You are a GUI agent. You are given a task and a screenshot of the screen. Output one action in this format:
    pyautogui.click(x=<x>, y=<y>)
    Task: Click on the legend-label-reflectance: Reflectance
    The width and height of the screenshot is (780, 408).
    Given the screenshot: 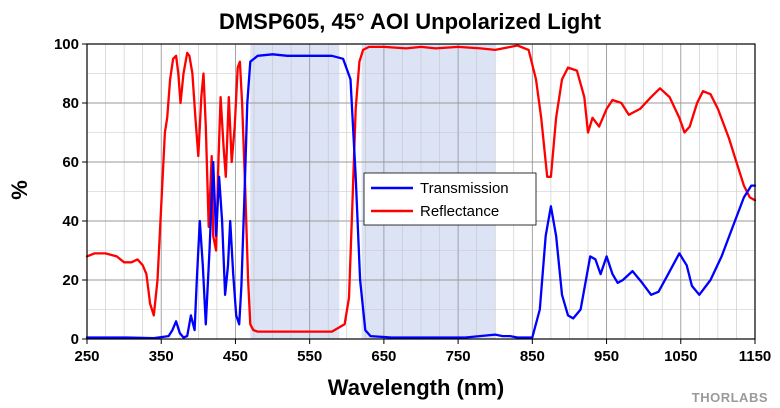 What is the action you would take?
    pyautogui.click(x=459, y=211)
    